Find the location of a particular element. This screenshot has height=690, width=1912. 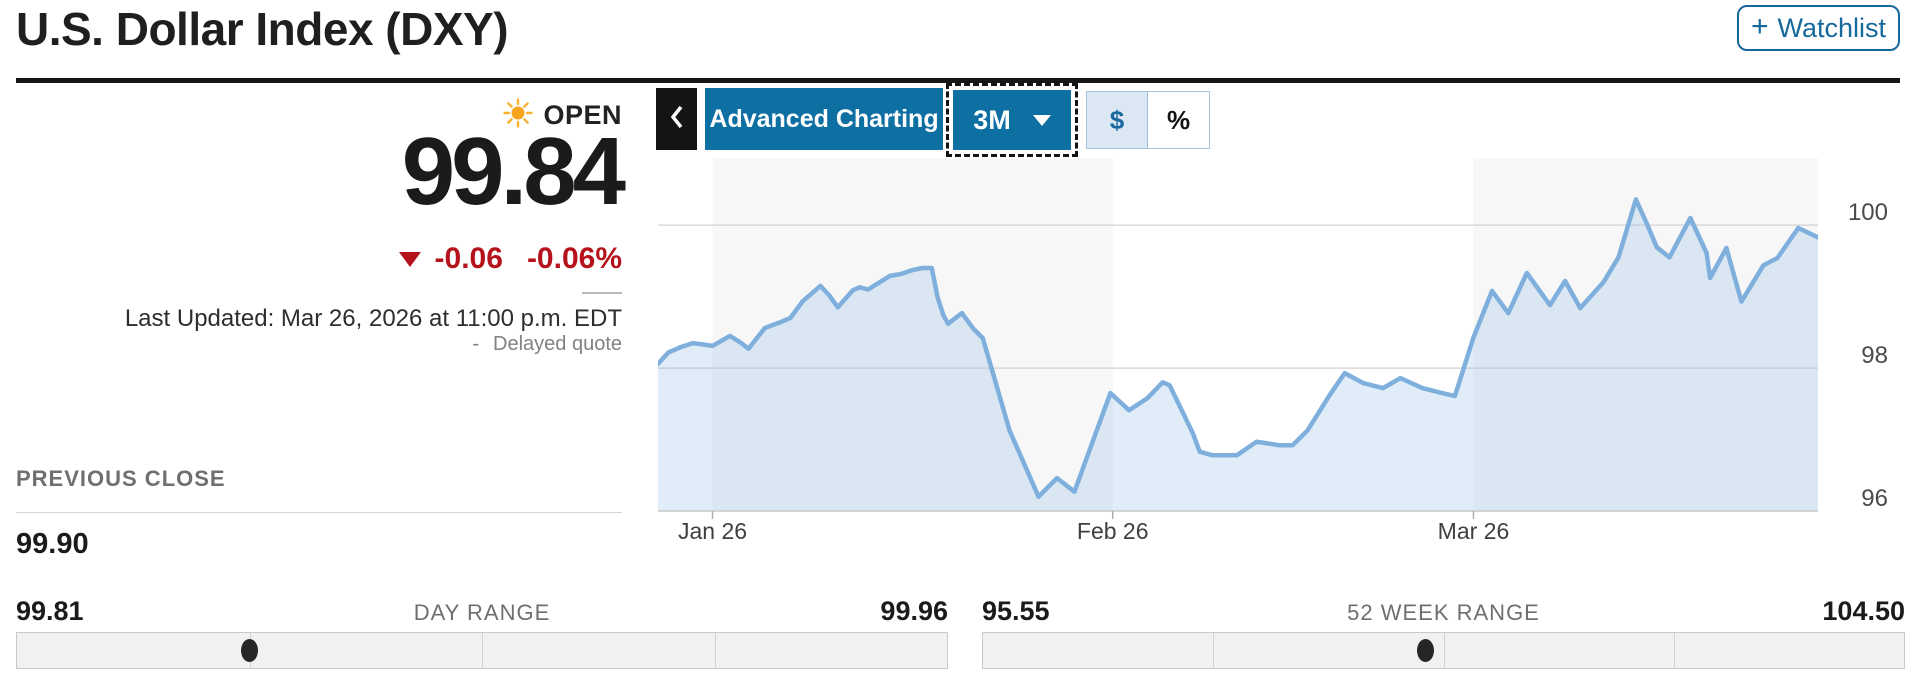

watchlist-button-label: Watchlist is located at coordinates (1832, 27).